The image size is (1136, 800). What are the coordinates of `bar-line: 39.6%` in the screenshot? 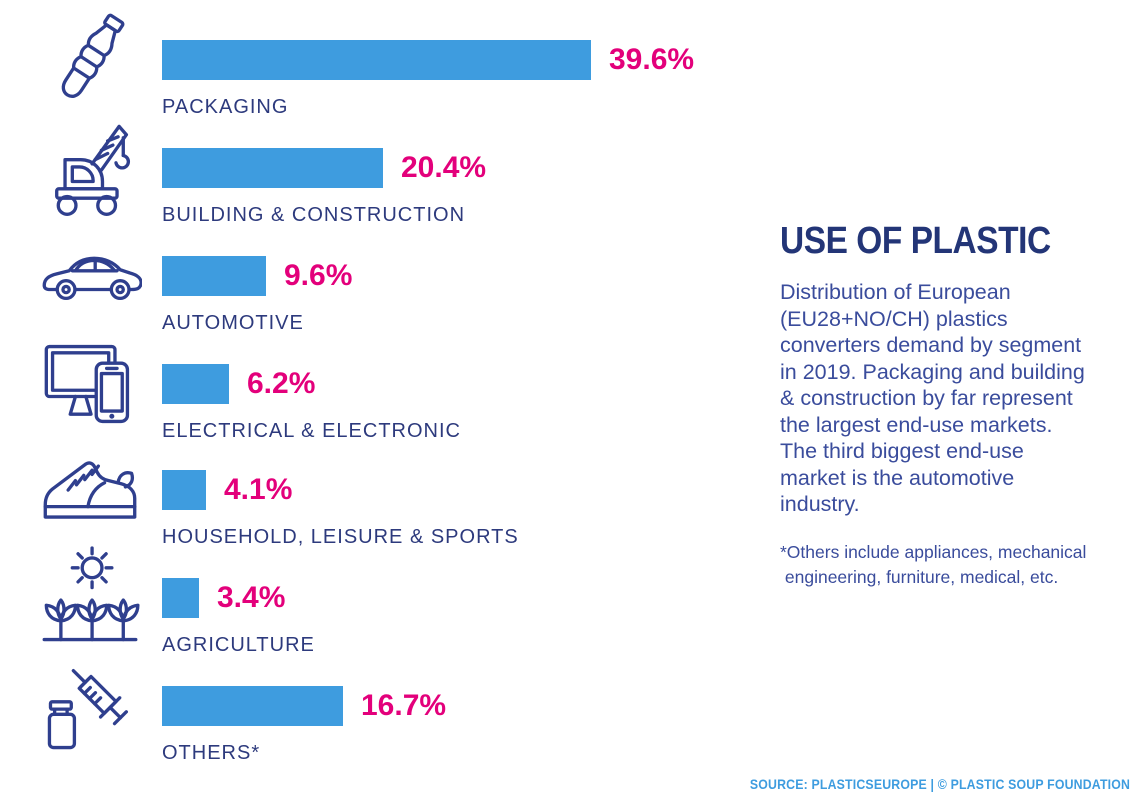 It's located at (428, 60).